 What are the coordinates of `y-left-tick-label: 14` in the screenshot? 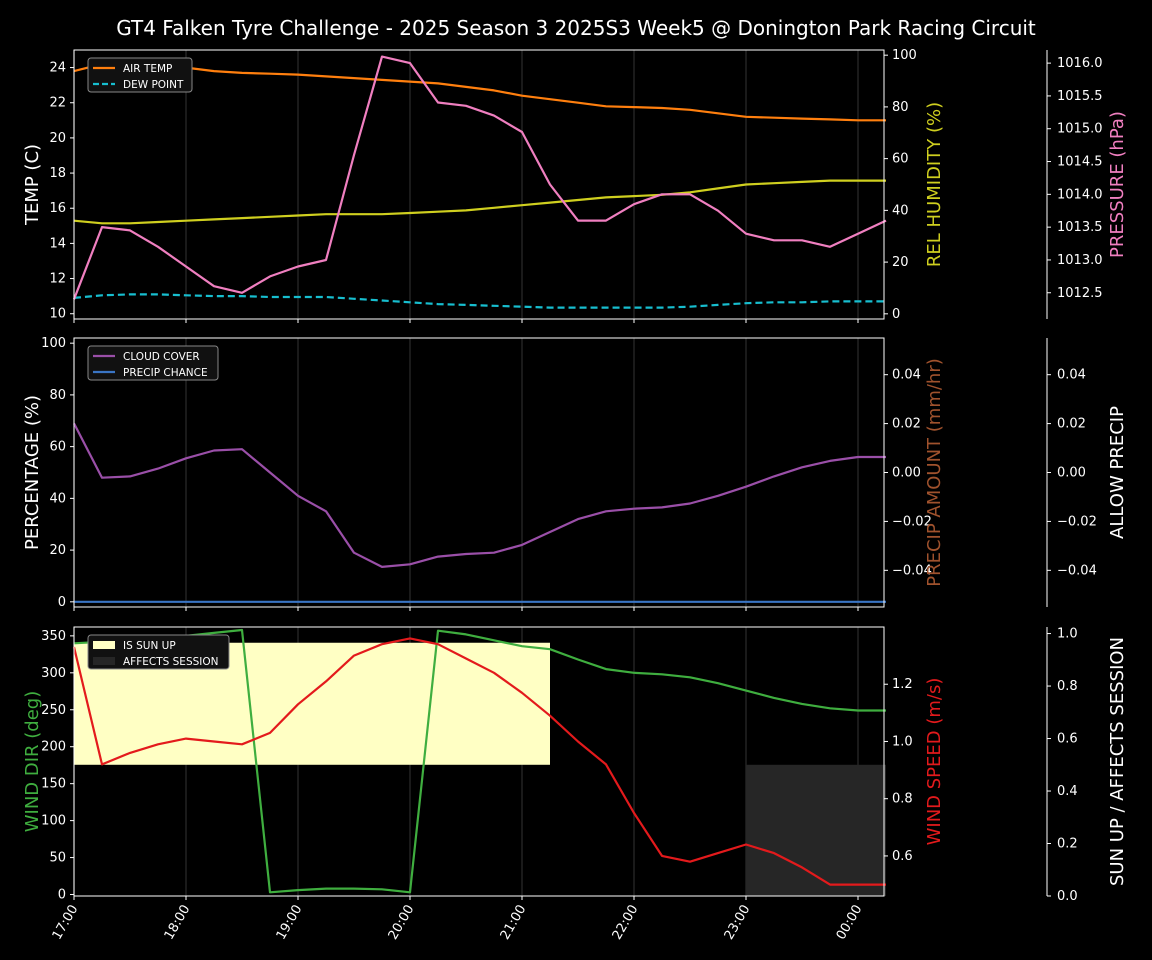 It's located at (57, 243).